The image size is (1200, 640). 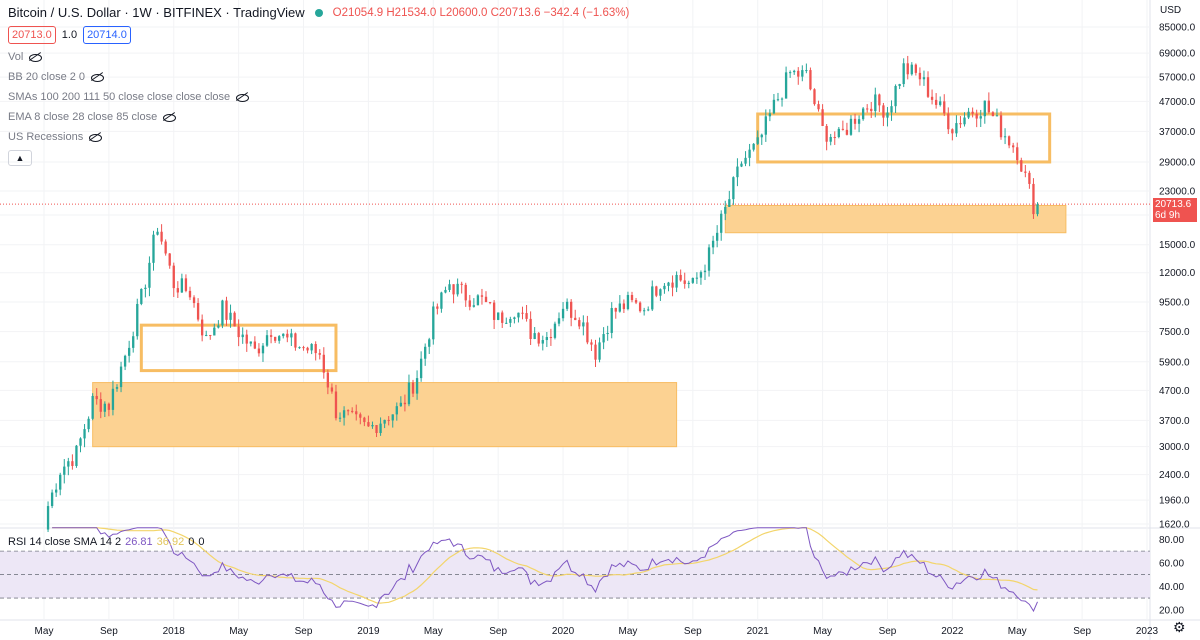 I want to click on price-tick-label: 37000.0, so click(x=1177, y=132).